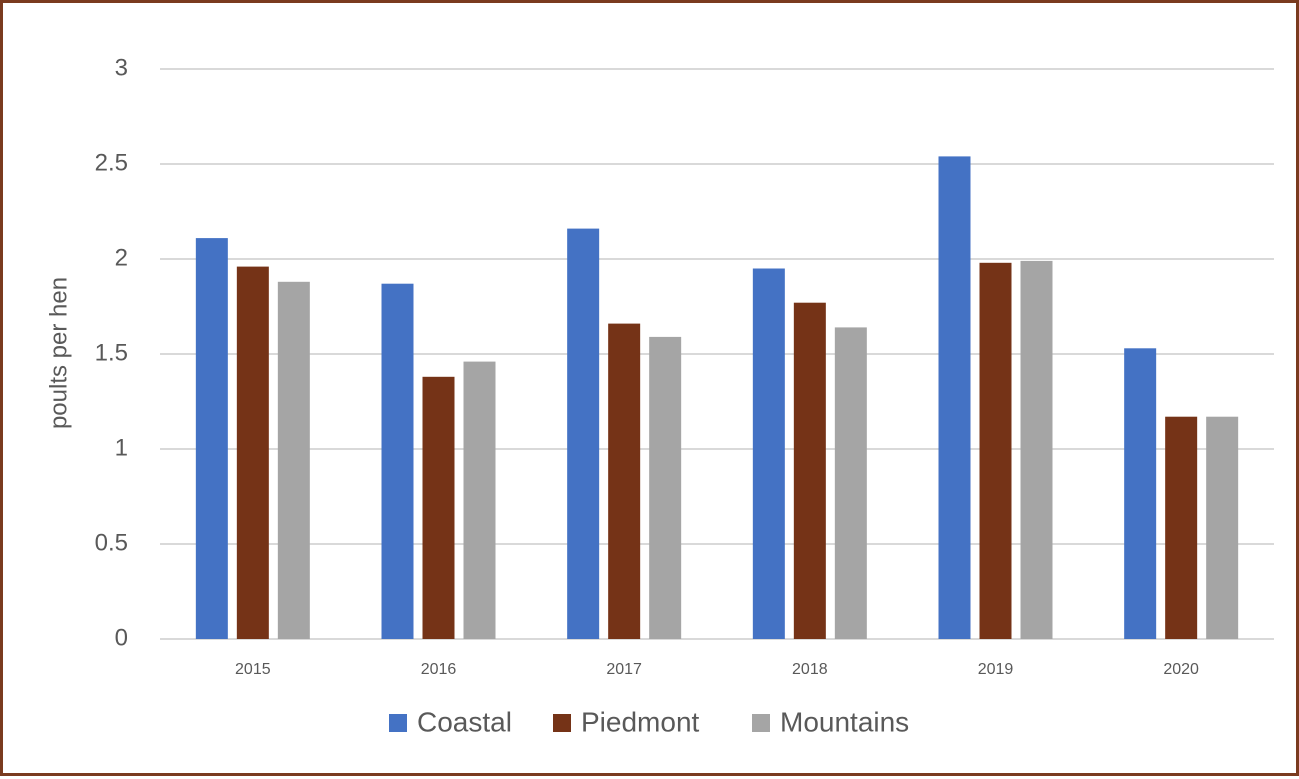 The image size is (1299, 779). What do you see at coordinates (121, 67) in the screenshot?
I see `y-tick-label: 3` at bounding box center [121, 67].